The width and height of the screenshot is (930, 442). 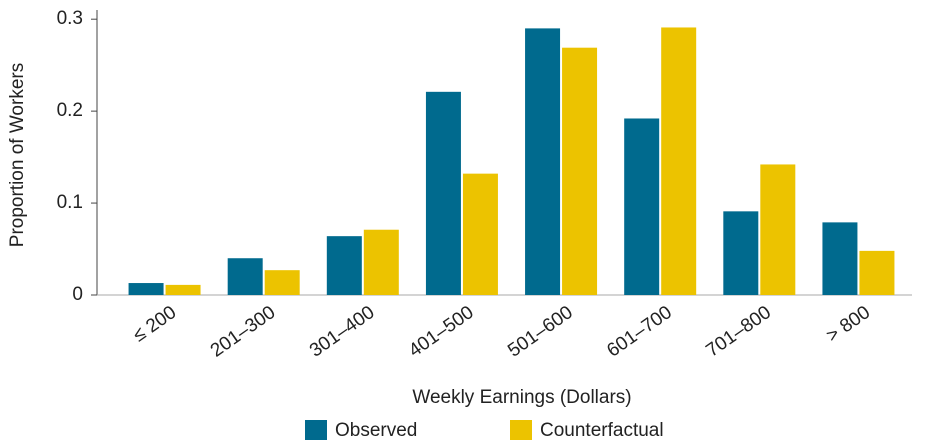 What do you see at coordinates (602, 430) in the screenshot?
I see `legend-label: Counterfactual` at bounding box center [602, 430].